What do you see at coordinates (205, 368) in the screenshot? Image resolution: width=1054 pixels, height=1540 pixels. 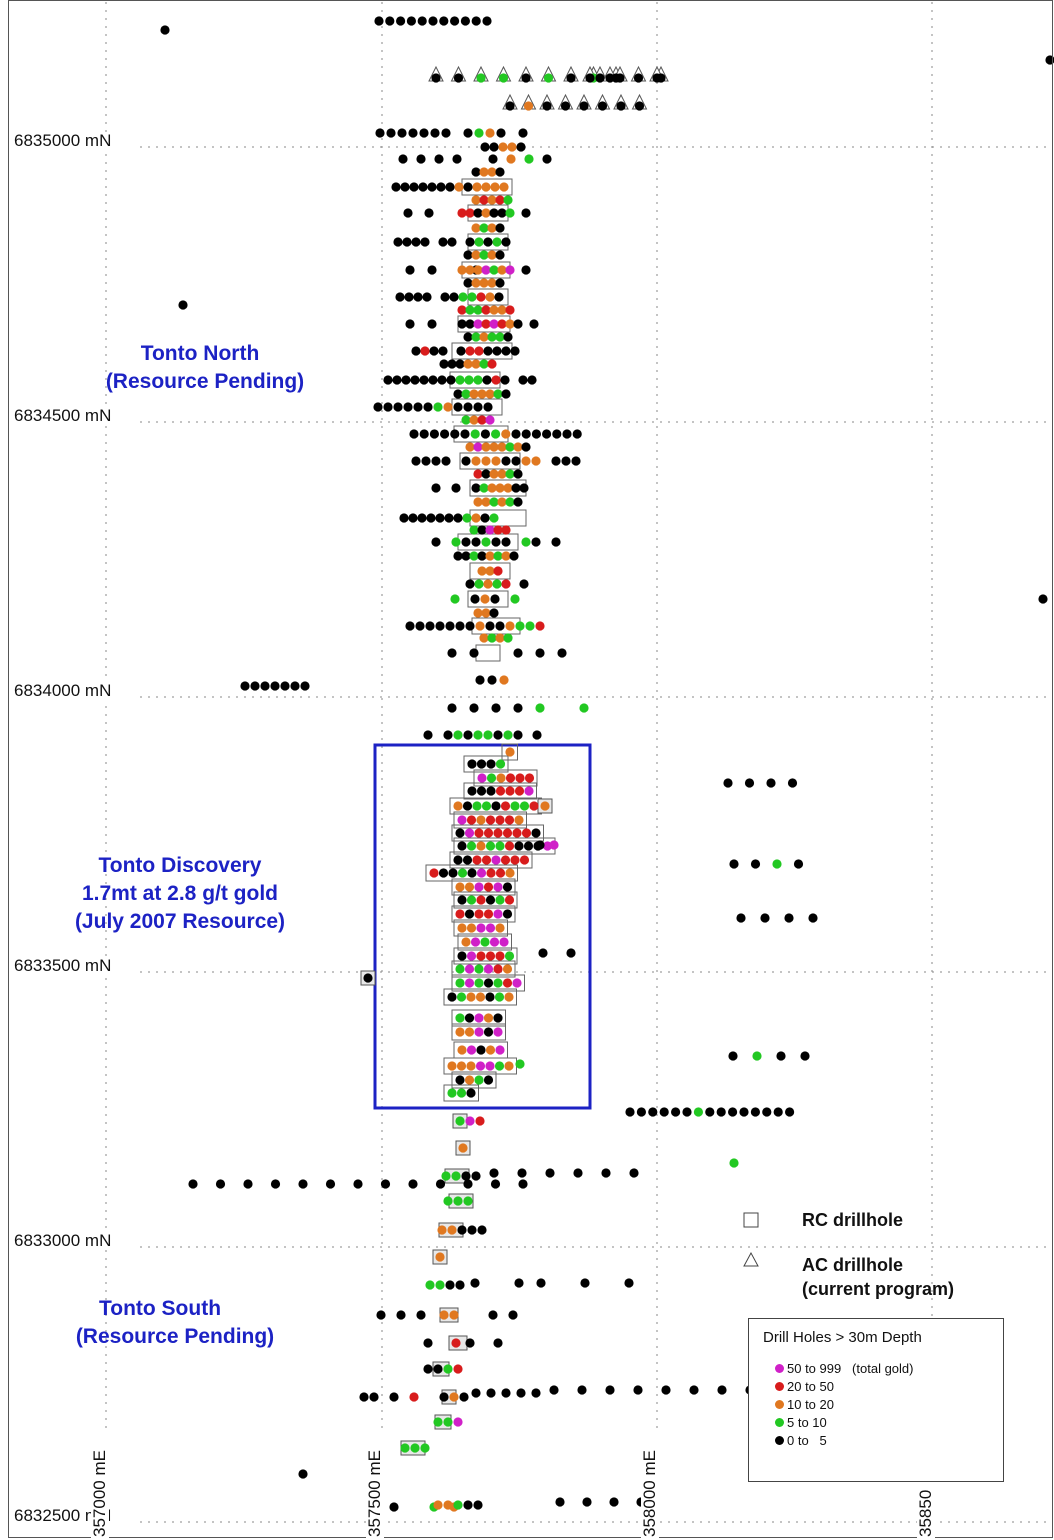 I see `zone-label-tonto-north: Tonto North (Resource Pending)` at bounding box center [205, 368].